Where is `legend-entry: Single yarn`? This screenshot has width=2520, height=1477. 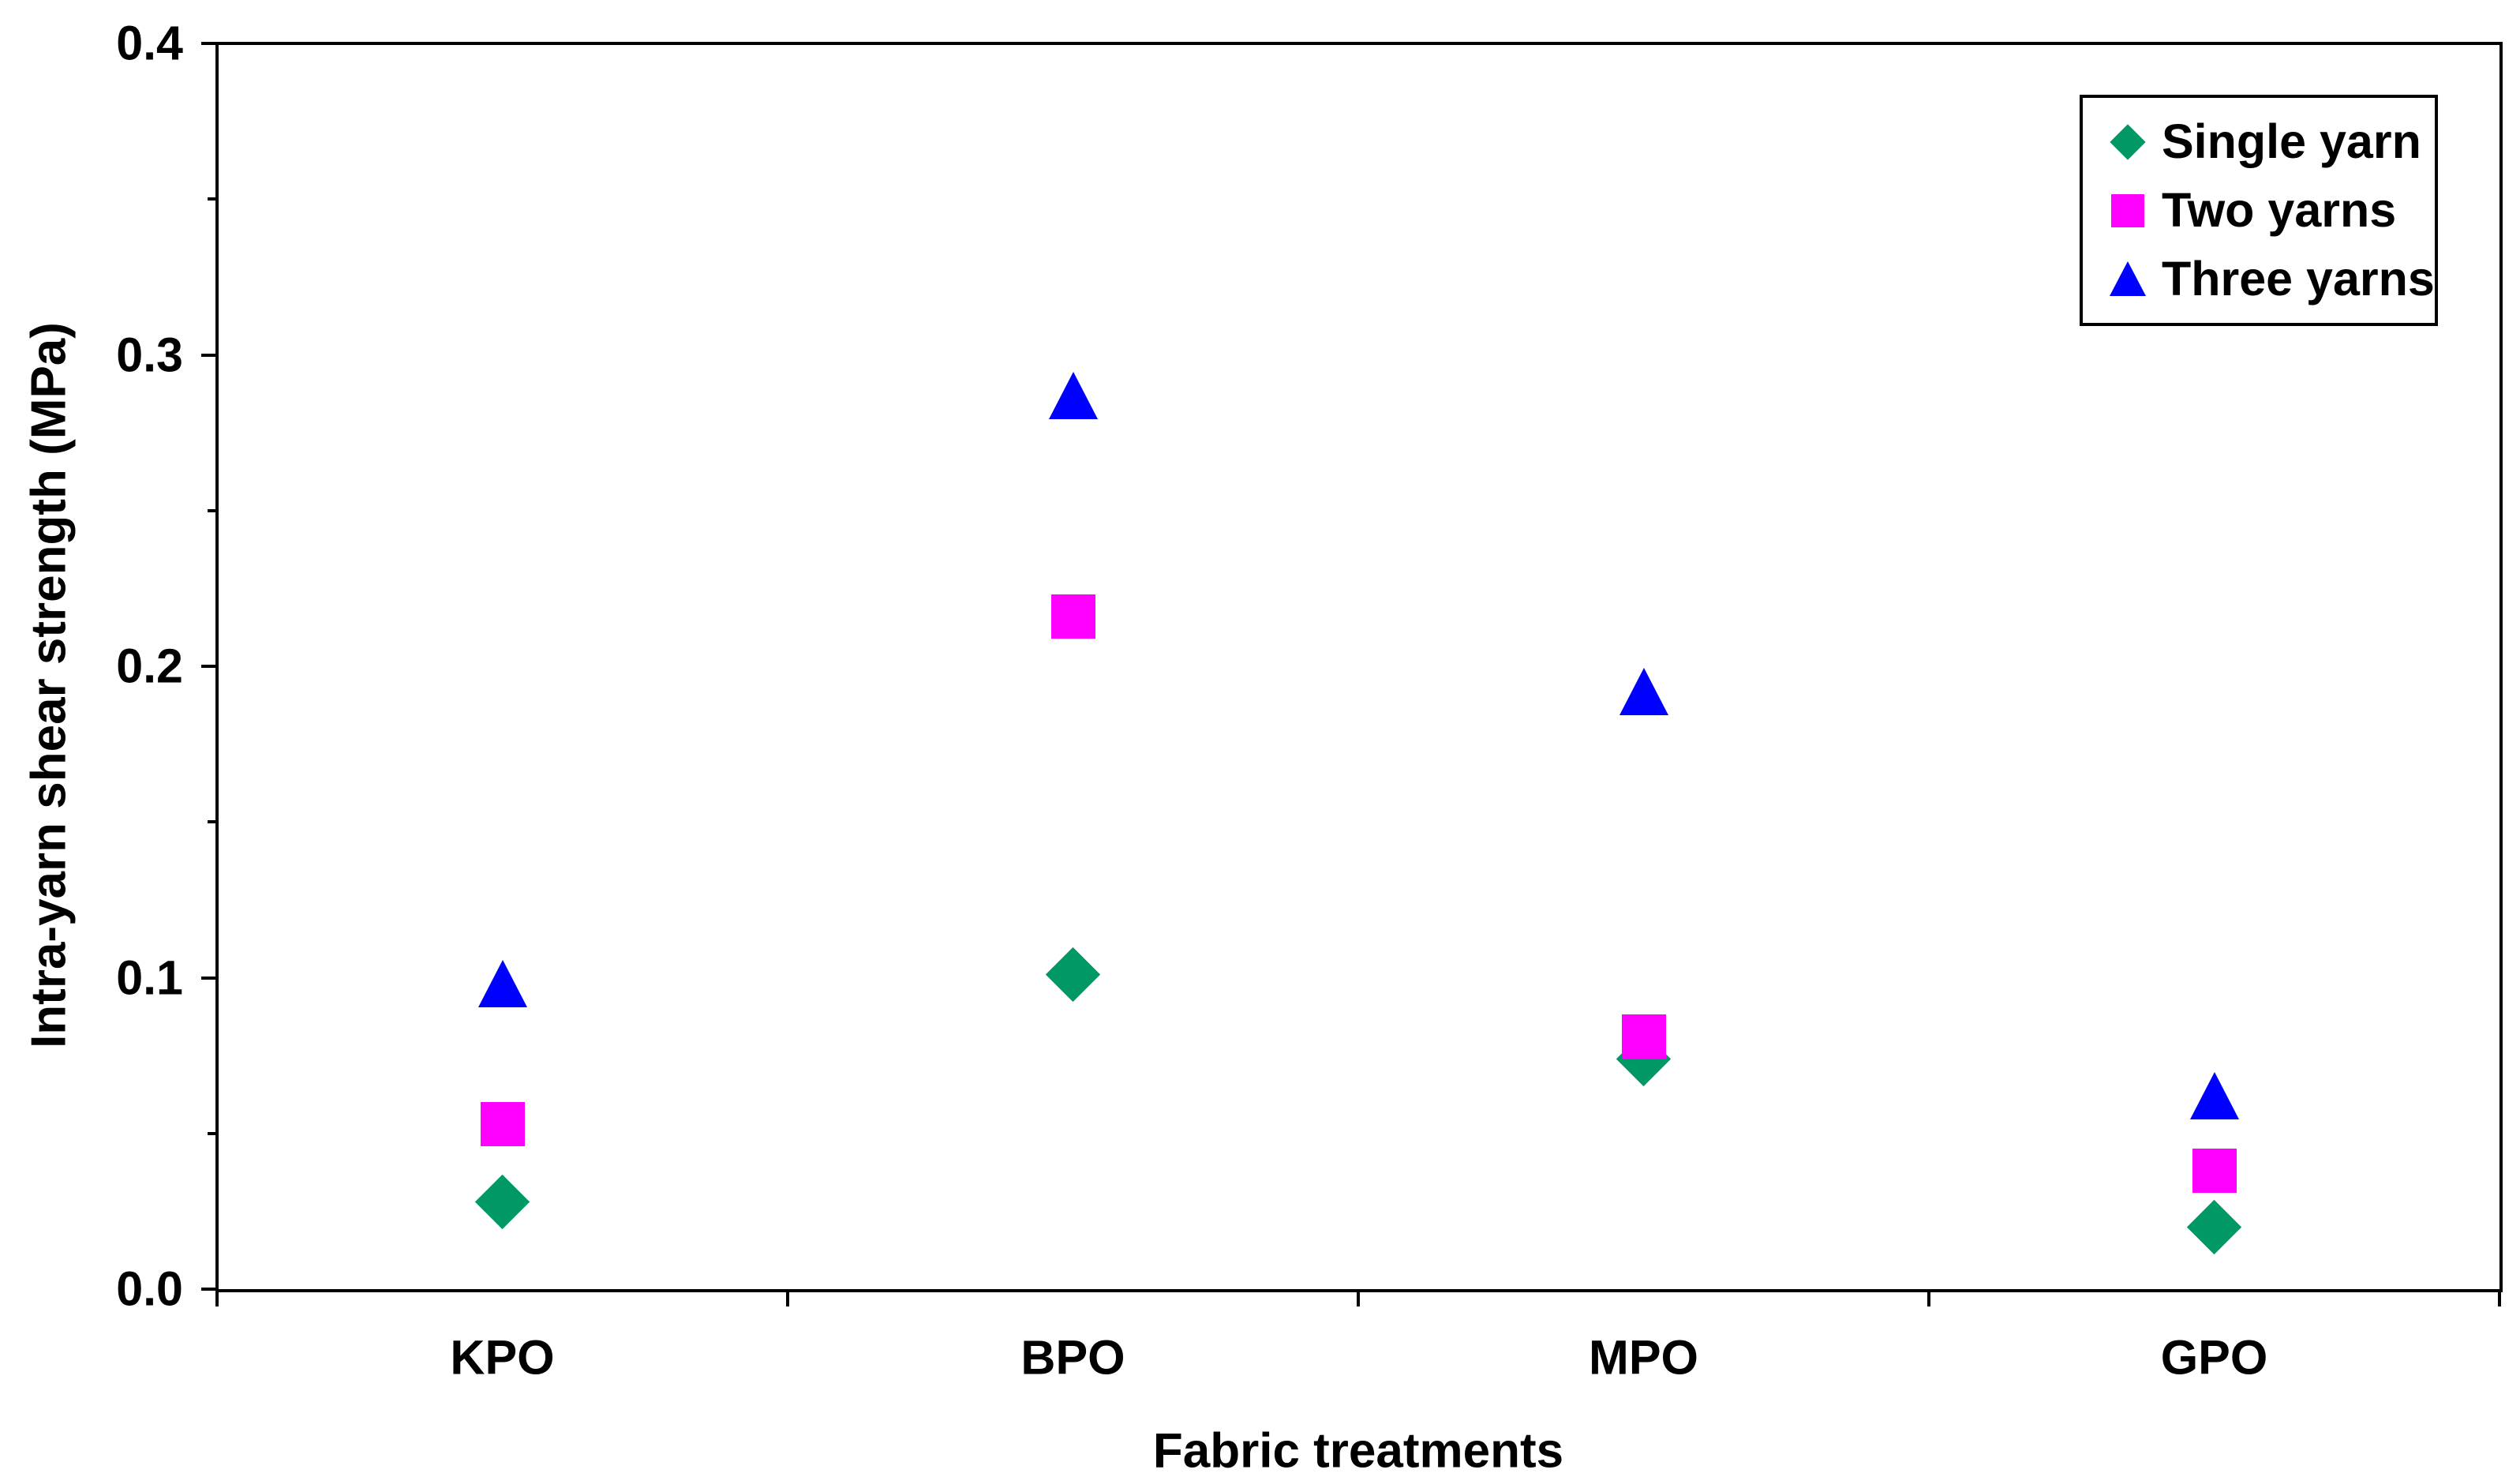
legend-entry: Single yarn is located at coordinates (2269, 142).